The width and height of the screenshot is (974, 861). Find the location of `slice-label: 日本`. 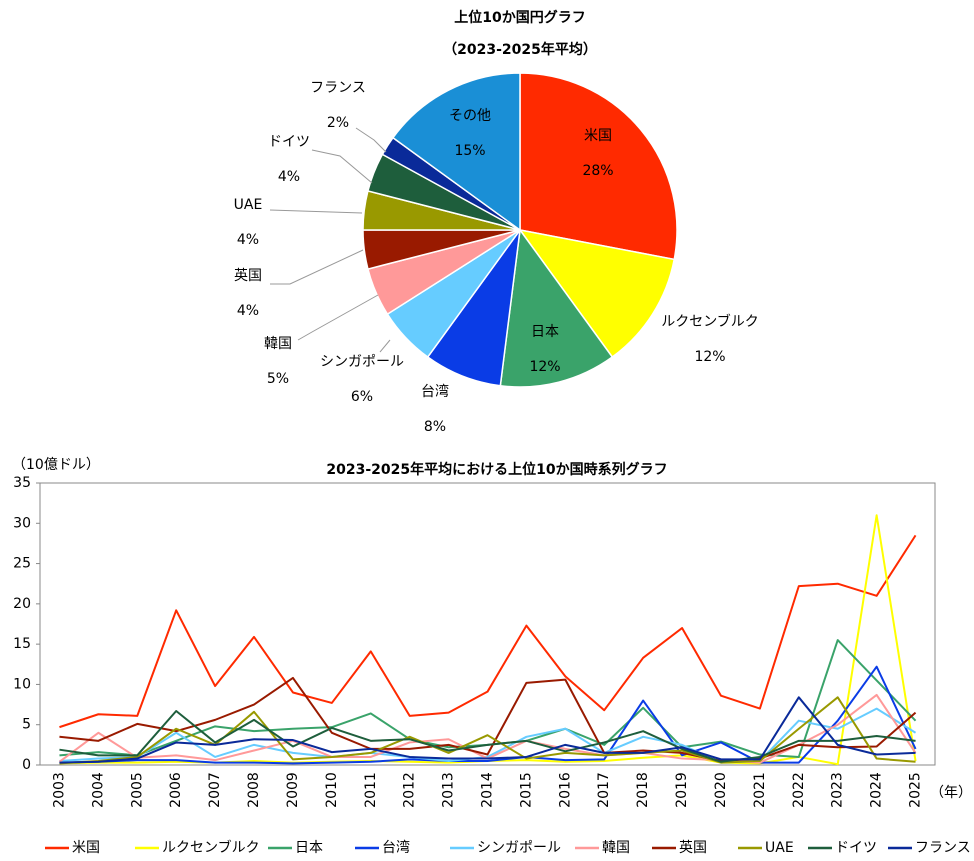

slice-label: 日本 is located at coordinates (545, 332).